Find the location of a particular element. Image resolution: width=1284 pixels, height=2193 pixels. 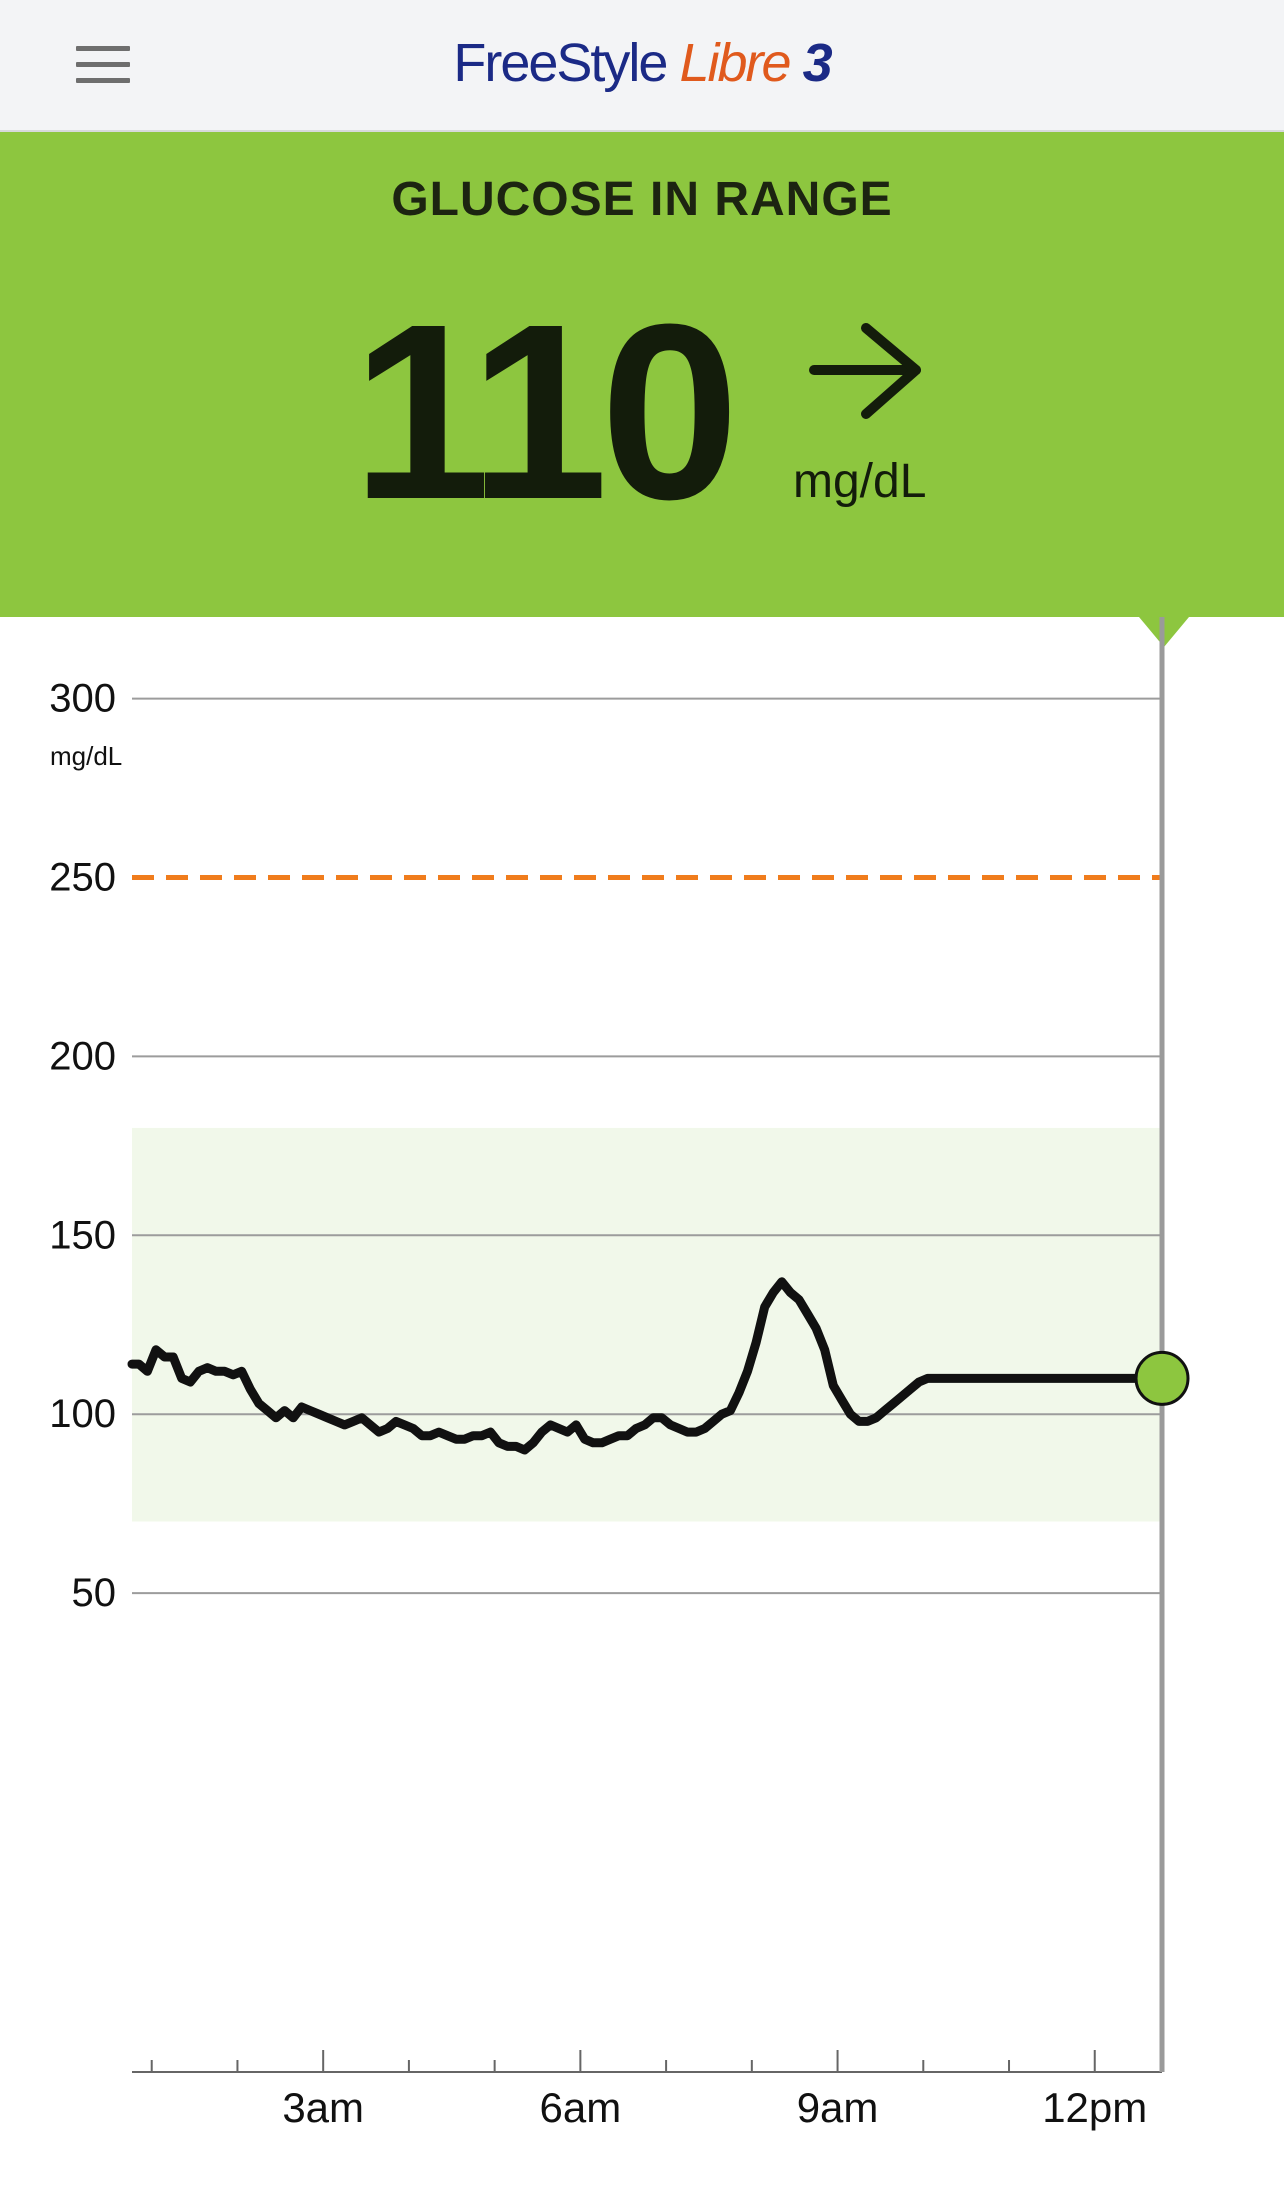

x-tick-label-6am: 6am is located at coordinates (581, 2107).